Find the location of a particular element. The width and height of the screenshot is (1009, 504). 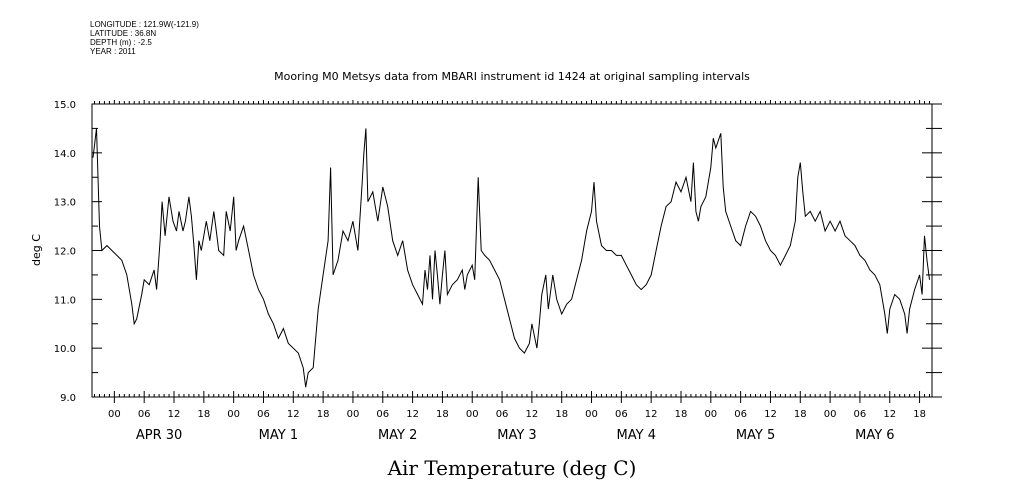

y-tick-label: 9.0 is located at coordinates (68, 398).